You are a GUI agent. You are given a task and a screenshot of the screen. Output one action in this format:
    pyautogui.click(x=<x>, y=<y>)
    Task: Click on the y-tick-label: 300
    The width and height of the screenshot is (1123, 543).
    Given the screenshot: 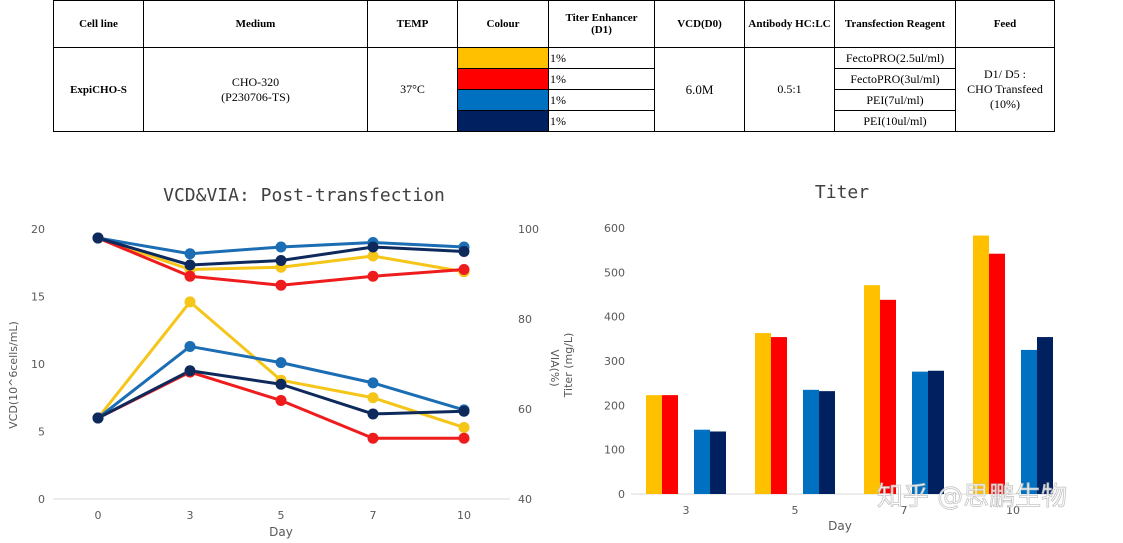 What is the action you would take?
    pyautogui.click(x=614, y=361)
    